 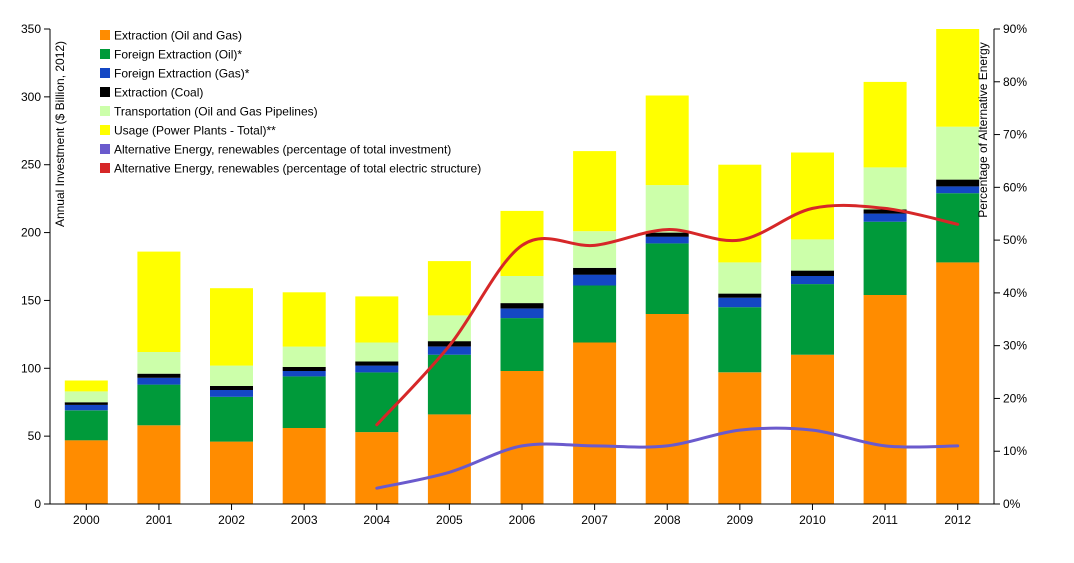 I want to click on y-tick-label: 200, so click(x=31, y=233).